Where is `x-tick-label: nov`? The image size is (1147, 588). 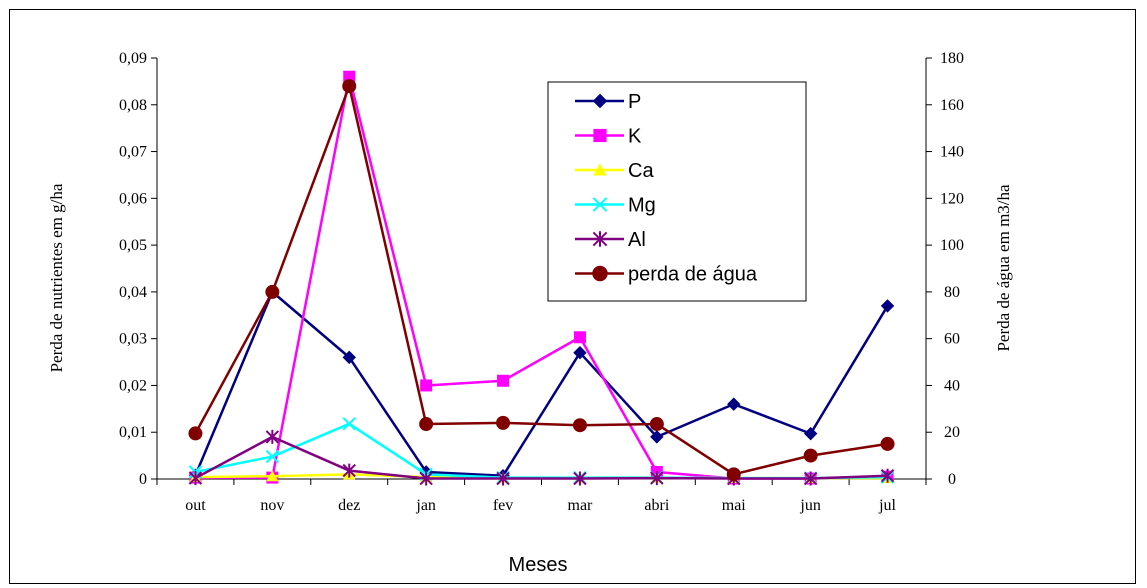
x-tick-label: nov is located at coordinates (272, 505).